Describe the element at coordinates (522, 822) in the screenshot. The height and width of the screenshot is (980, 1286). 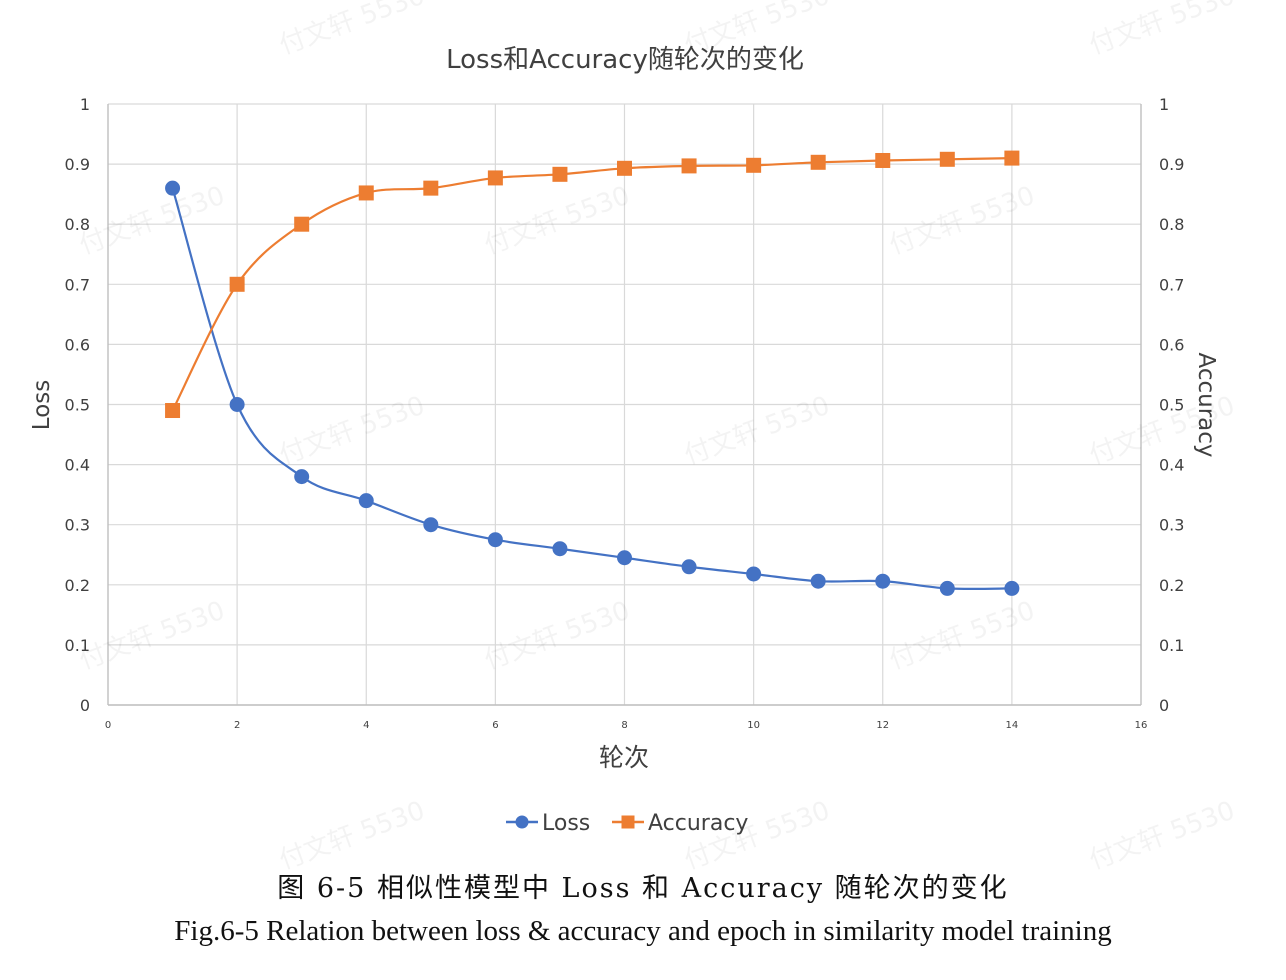
I see `legend-marker-loss` at that location.